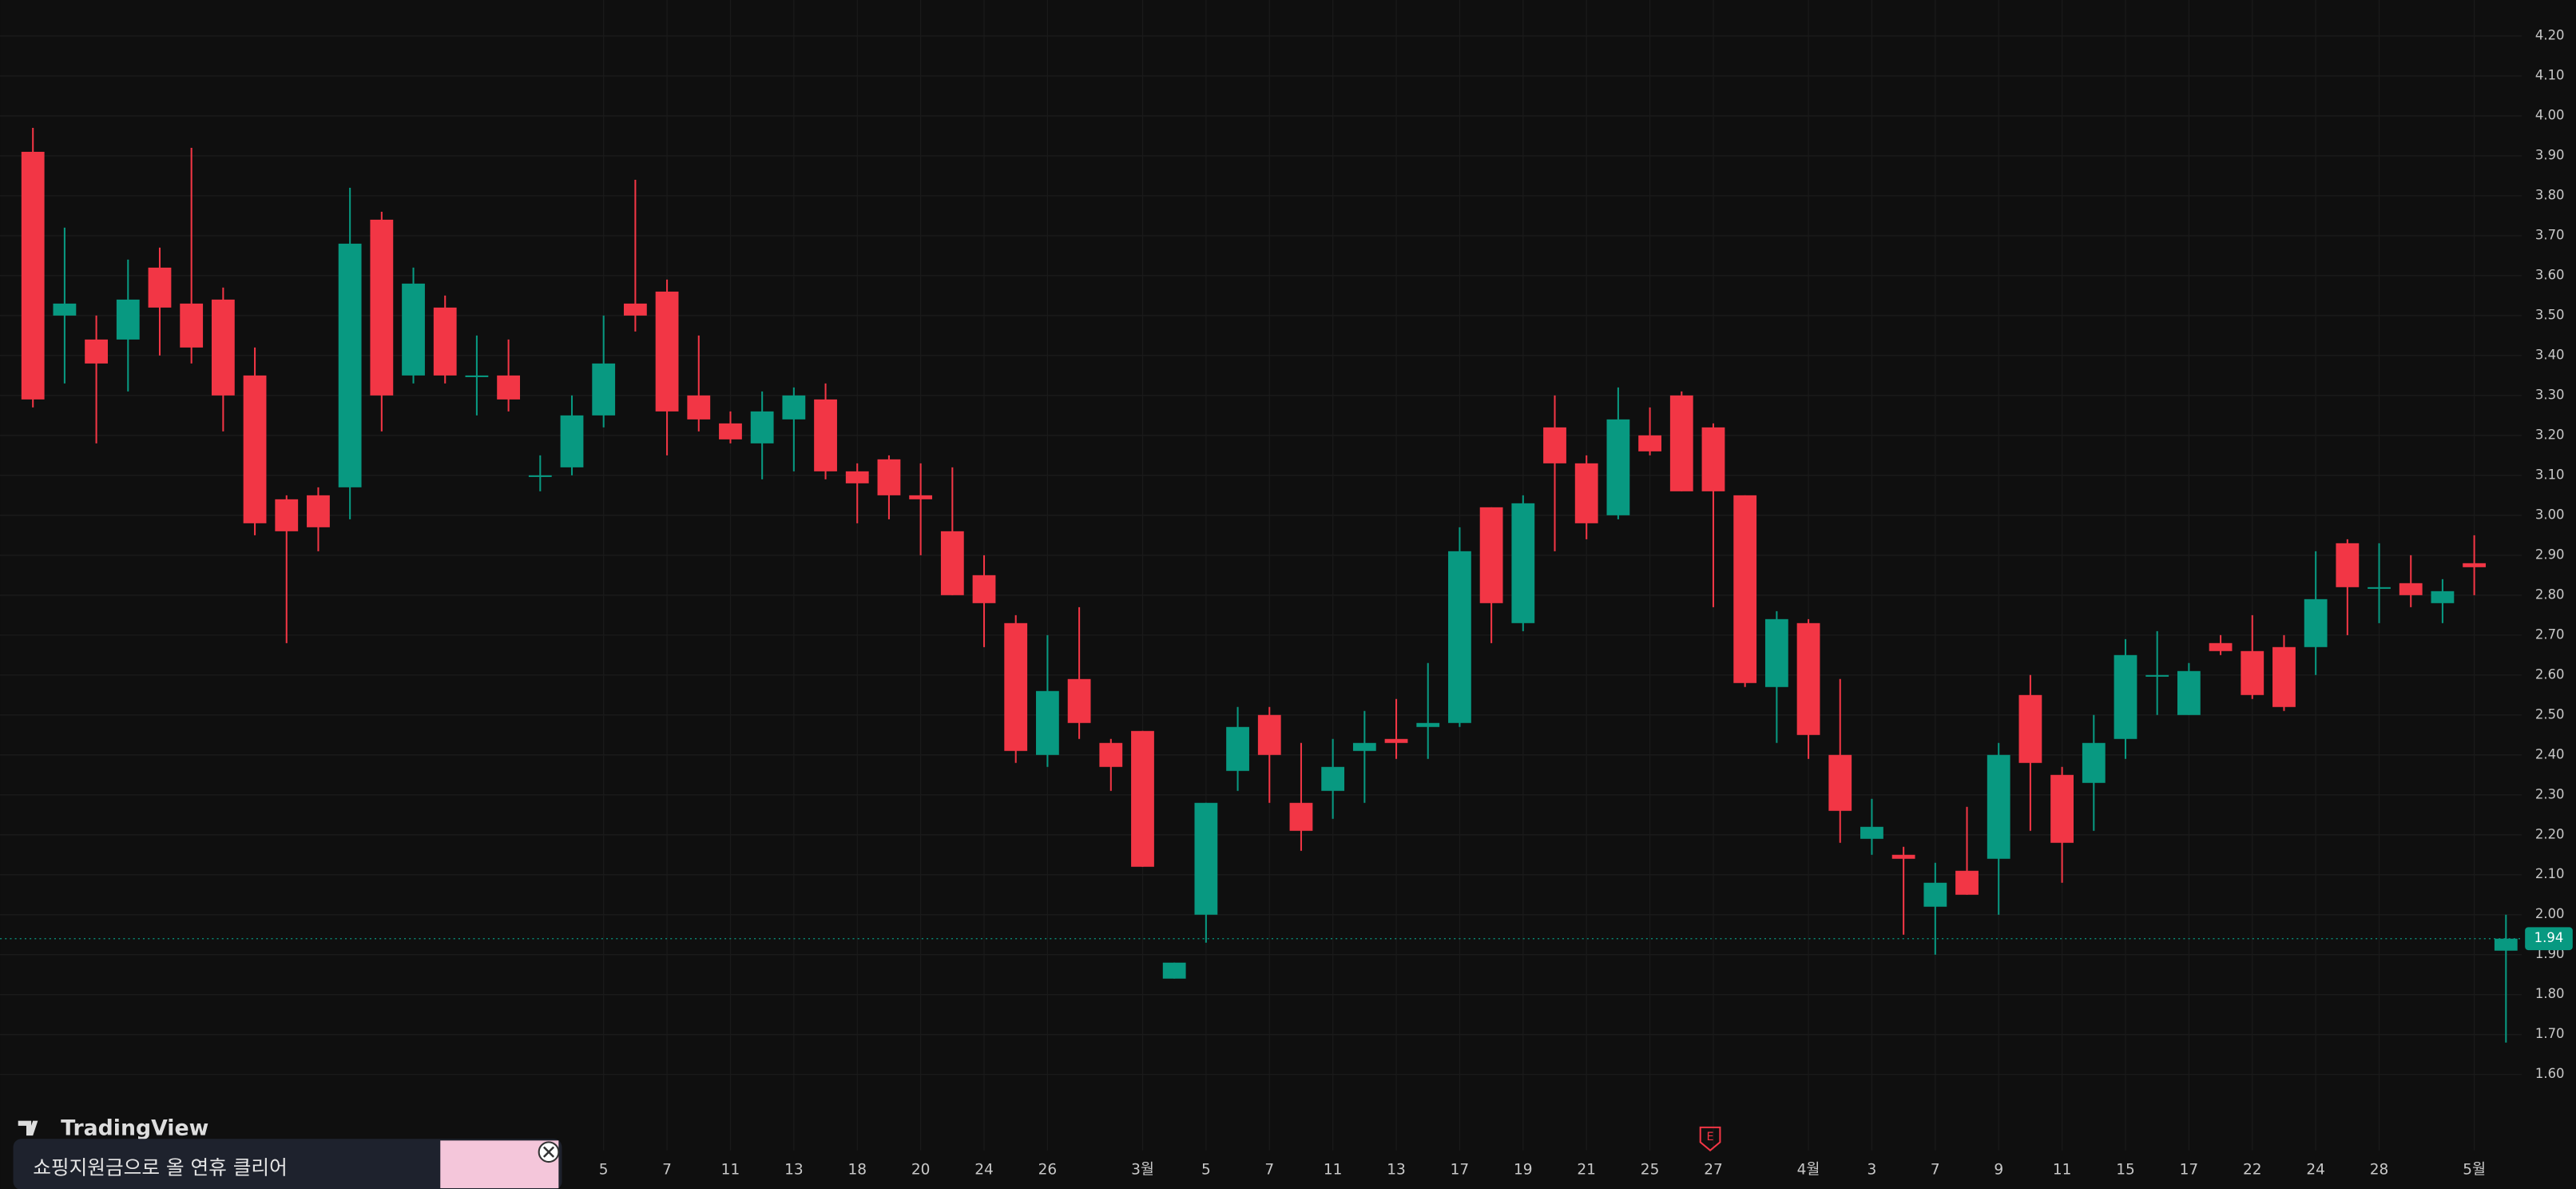 The image size is (2576, 1189). What do you see at coordinates (1808, 1170) in the screenshot?
I see `x-tick-label: 4월` at bounding box center [1808, 1170].